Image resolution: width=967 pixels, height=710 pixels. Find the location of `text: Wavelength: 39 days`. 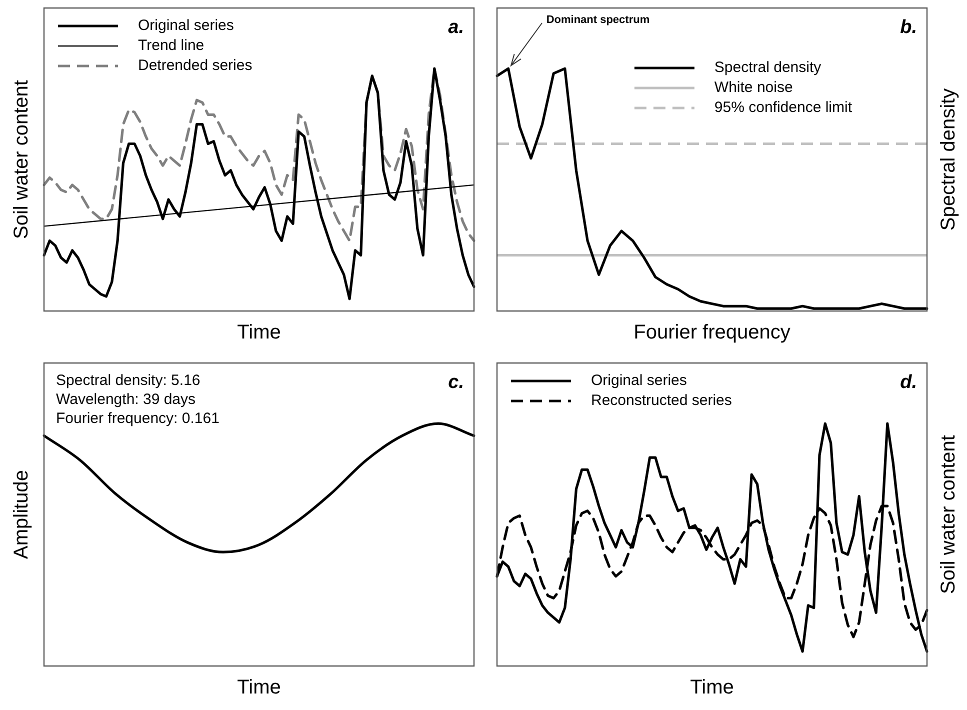

text: Wavelength: 39 days is located at coordinates (126, 399).